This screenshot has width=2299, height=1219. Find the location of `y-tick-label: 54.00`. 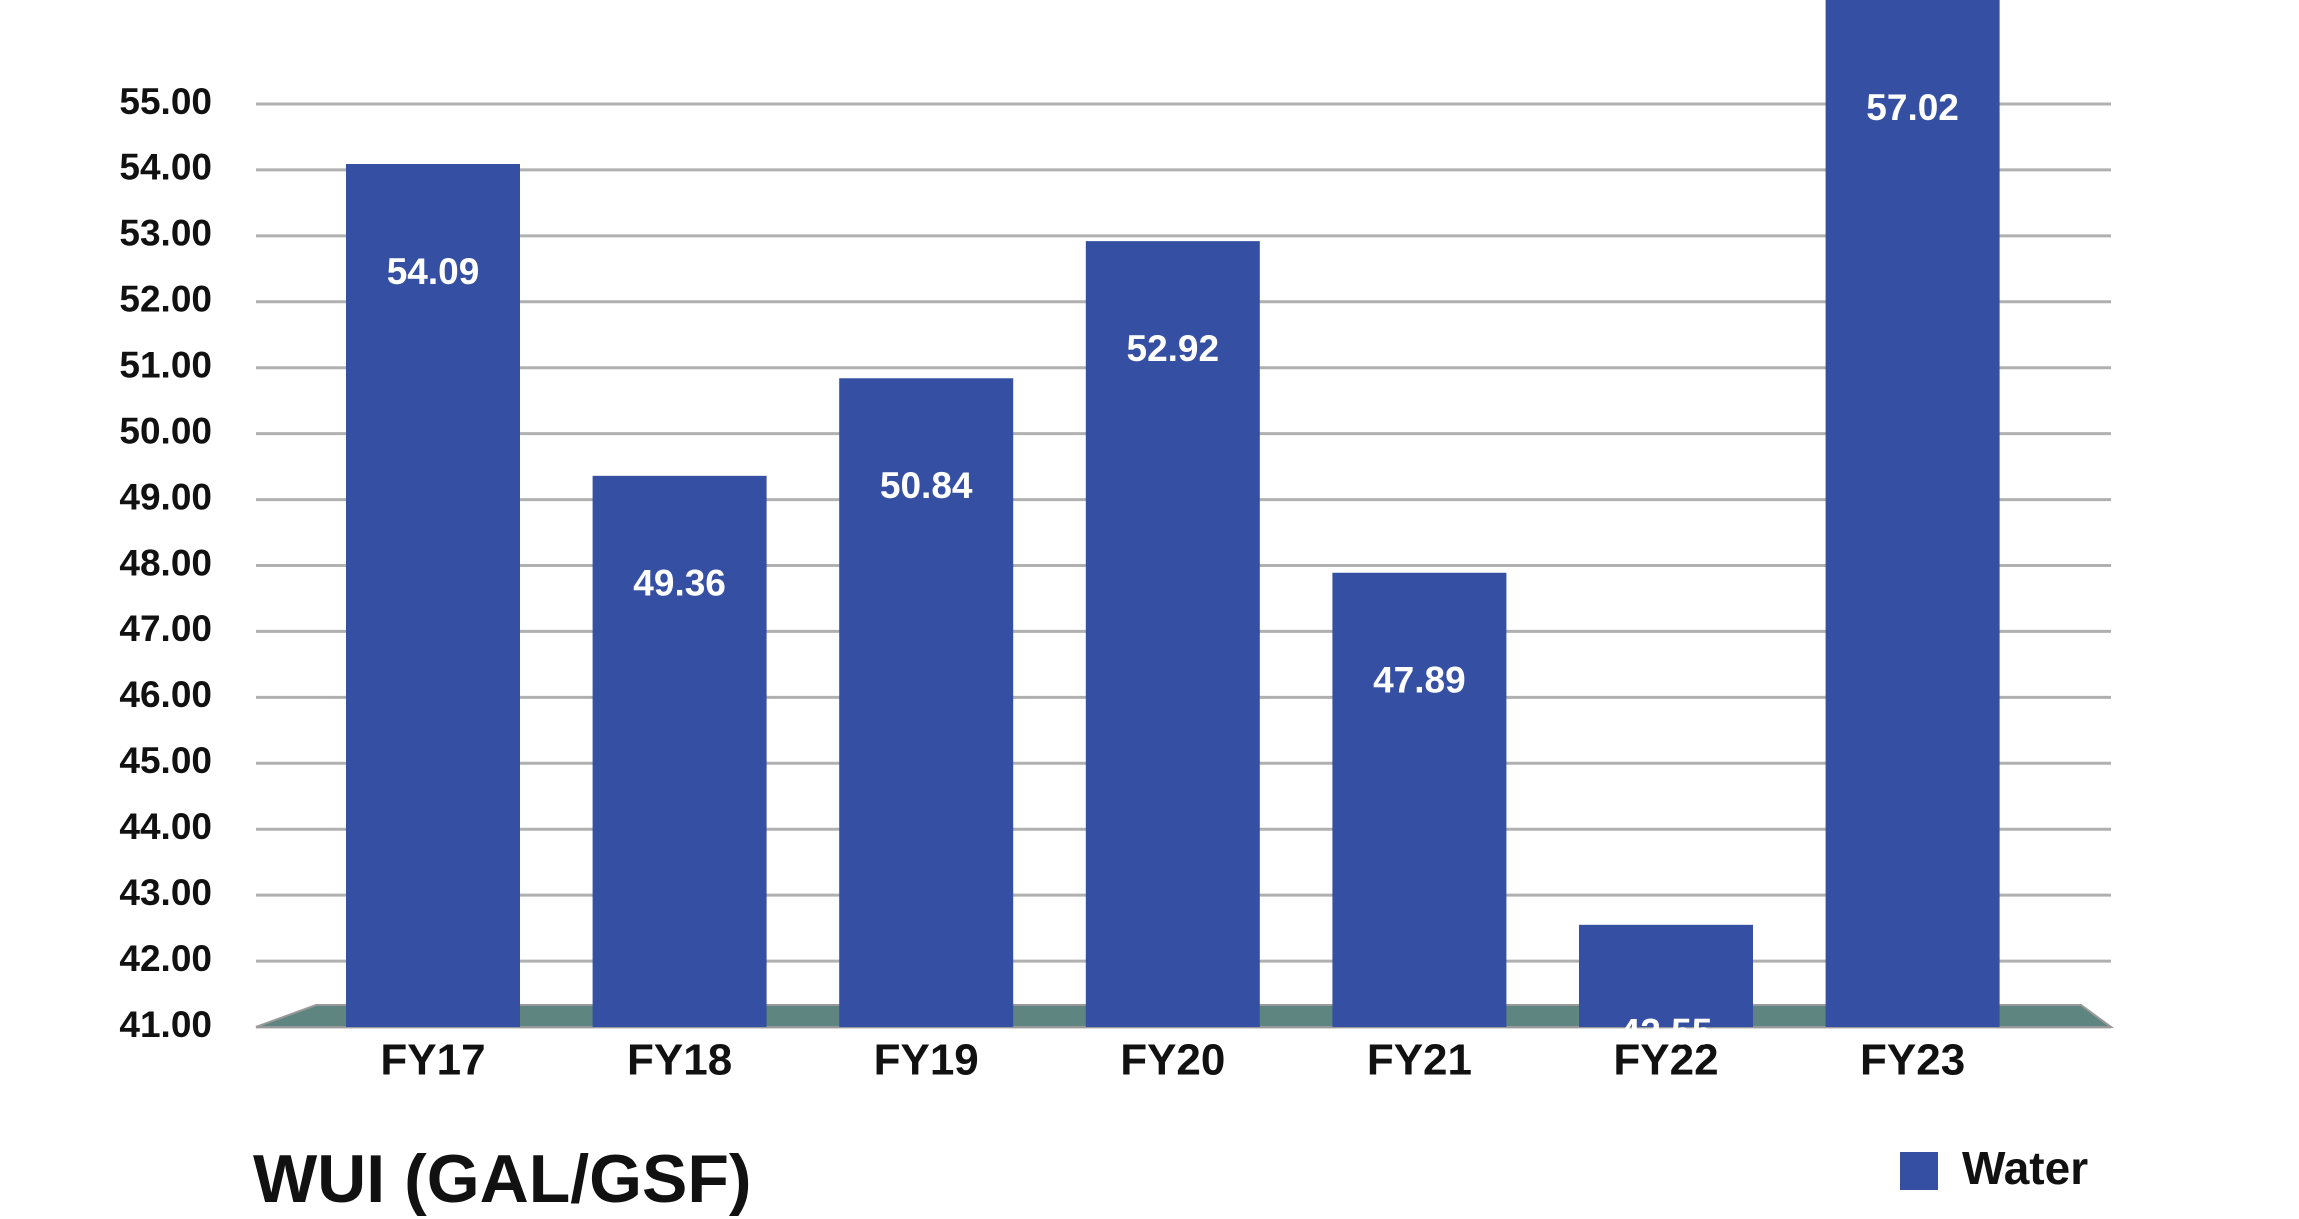

y-tick-label: 54.00 is located at coordinates (165, 167).